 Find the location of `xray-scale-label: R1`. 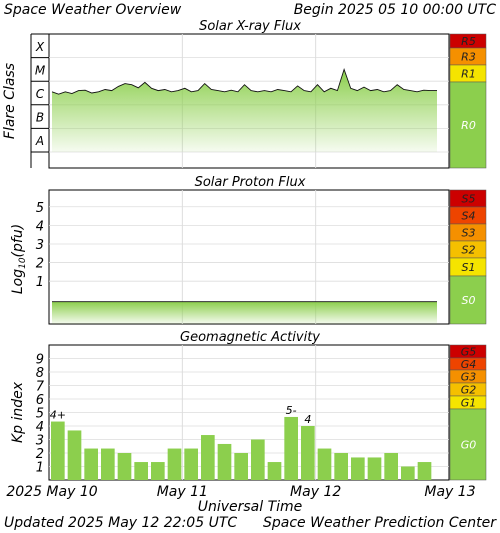

xray-scale-label: R1 is located at coordinates (468, 74).